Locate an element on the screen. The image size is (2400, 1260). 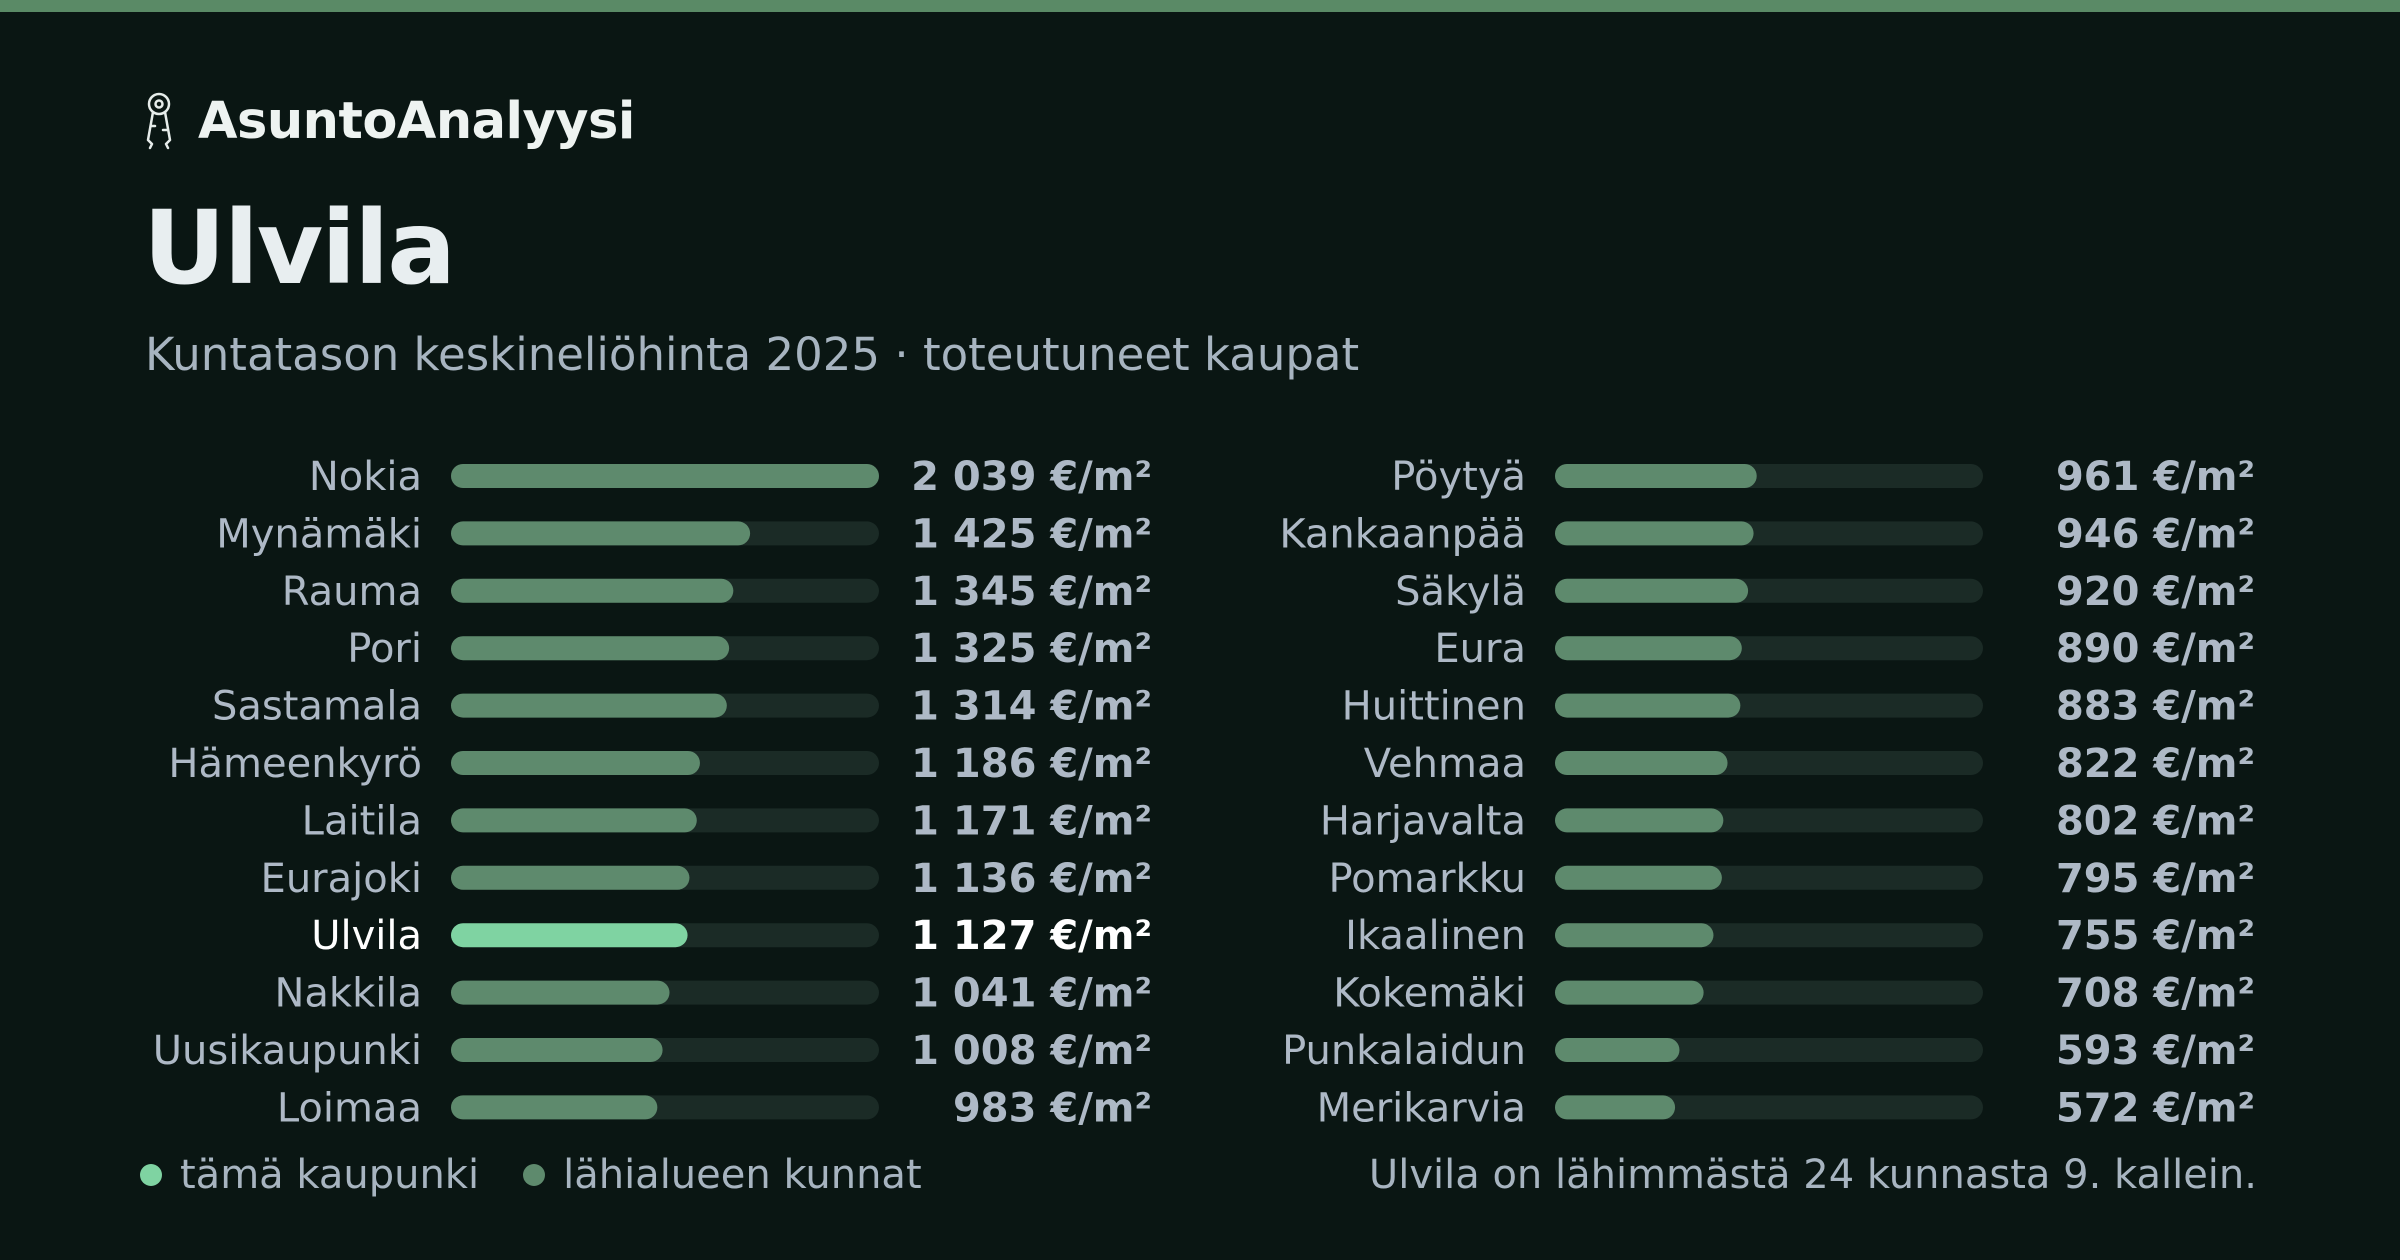
brand: AsuntoAnalyysi is located at coordinates (387, 121).